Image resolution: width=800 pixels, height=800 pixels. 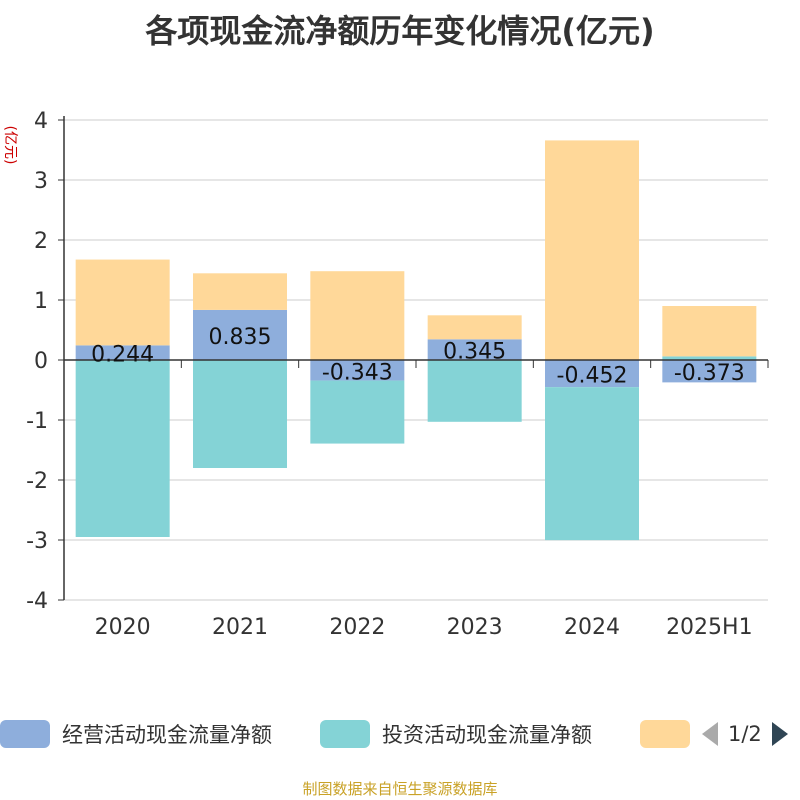 What do you see at coordinates (25, 734) in the screenshot?
I see `legend-swatch-operating` at bounding box center [25, 734].